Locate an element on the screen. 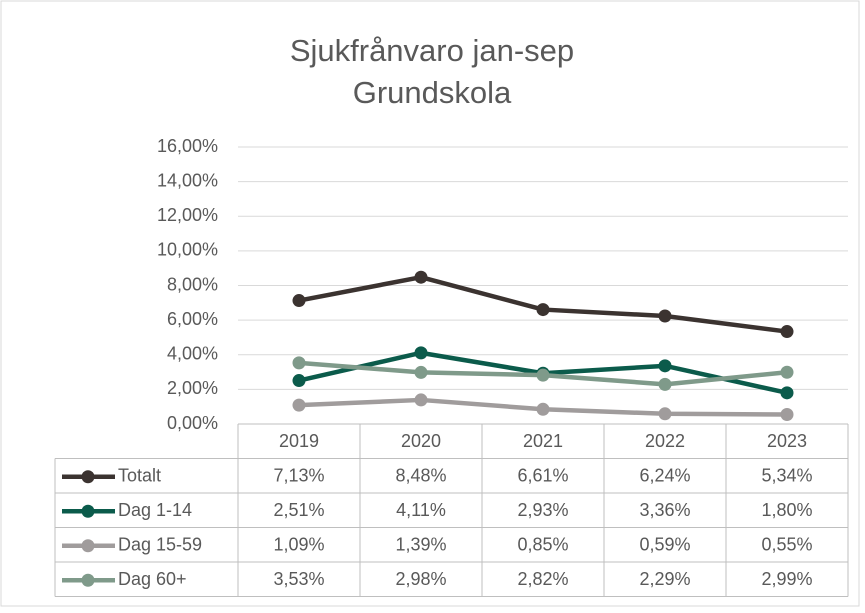 The image size is (865, 613). data-label: 2,51% is located at coordinates (298, 510).